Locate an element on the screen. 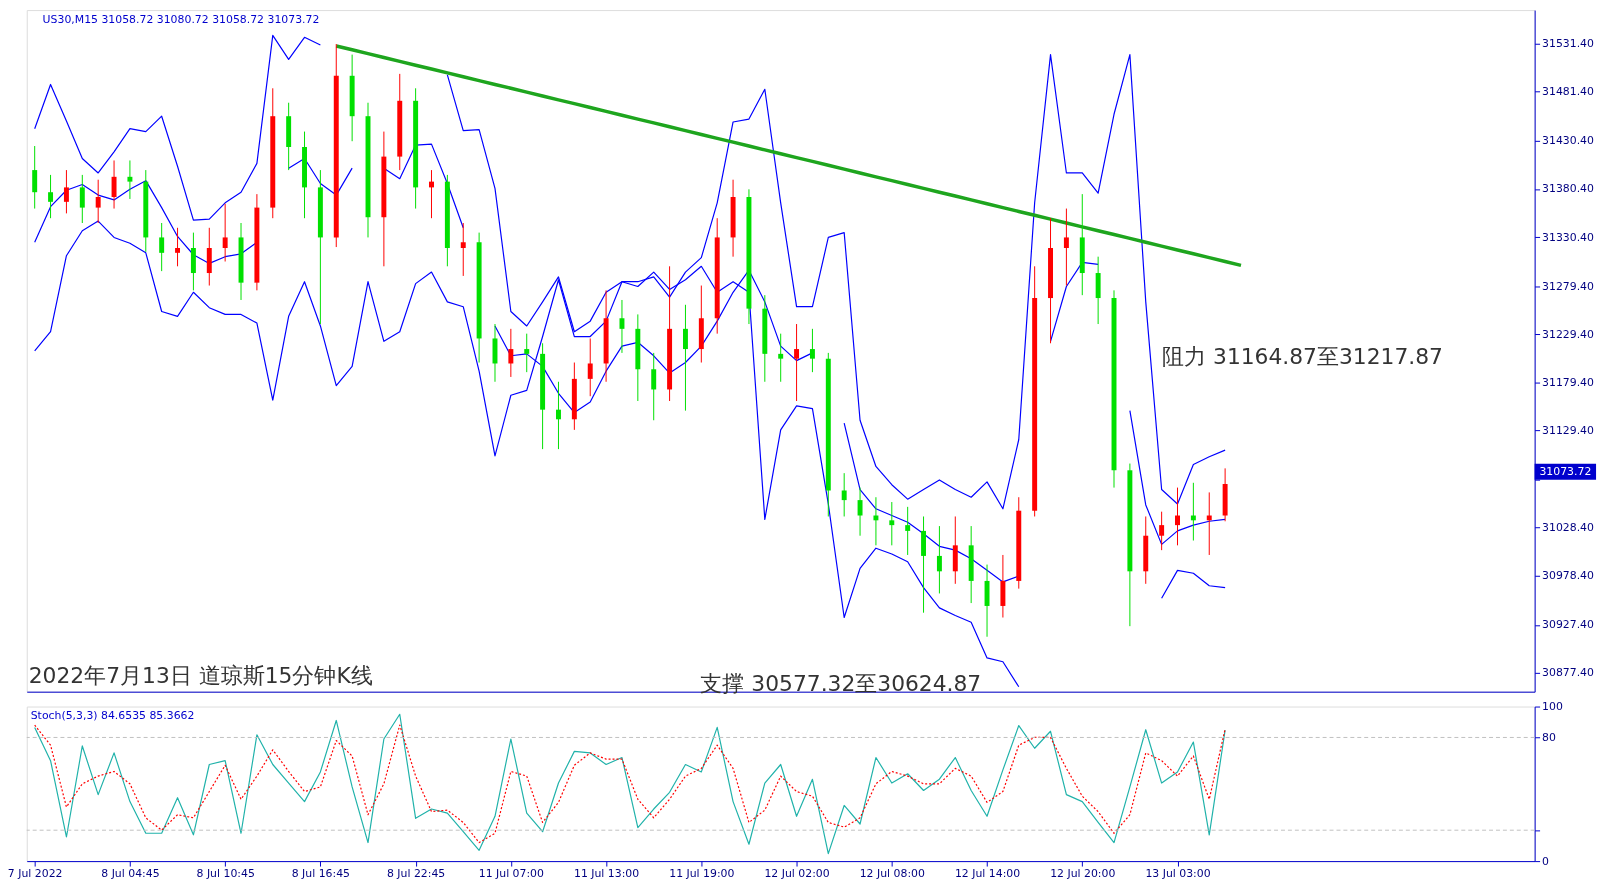  text: 2022年7月13日 道琼斯15分钟K线 is located at coordinates (200, 675).